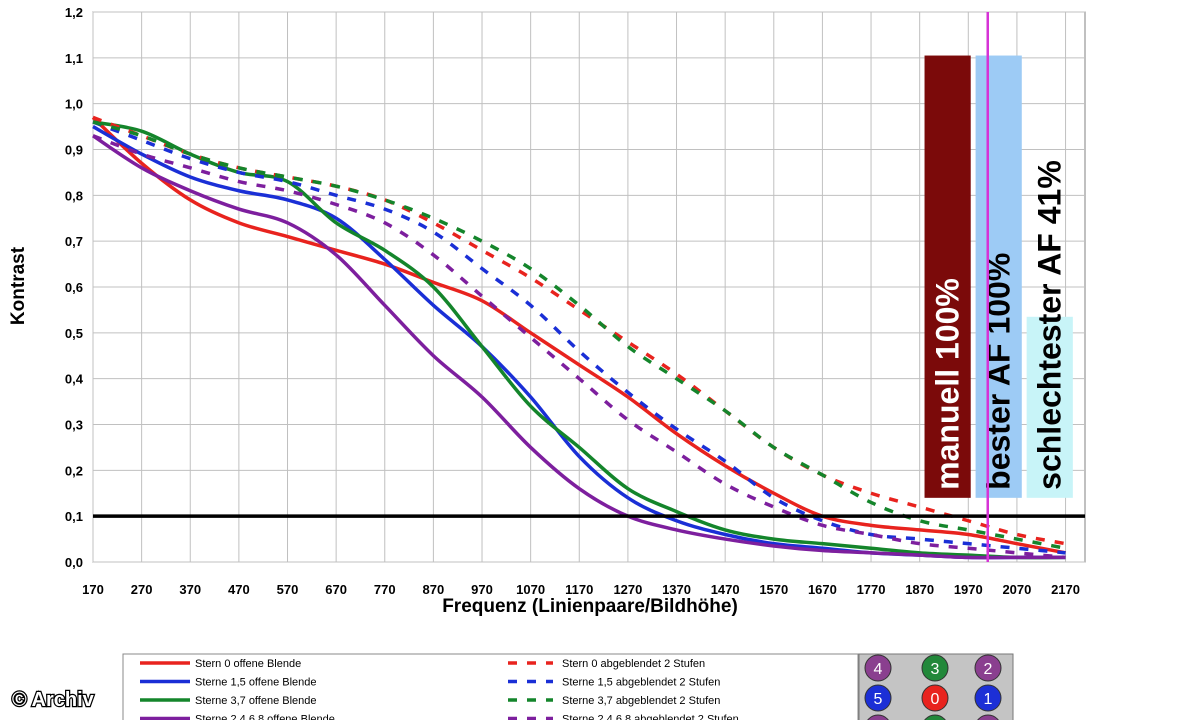  Describe the element at coordinates (871, 589) in the screenshot. I see `x-tick-label: 1770` at that location.